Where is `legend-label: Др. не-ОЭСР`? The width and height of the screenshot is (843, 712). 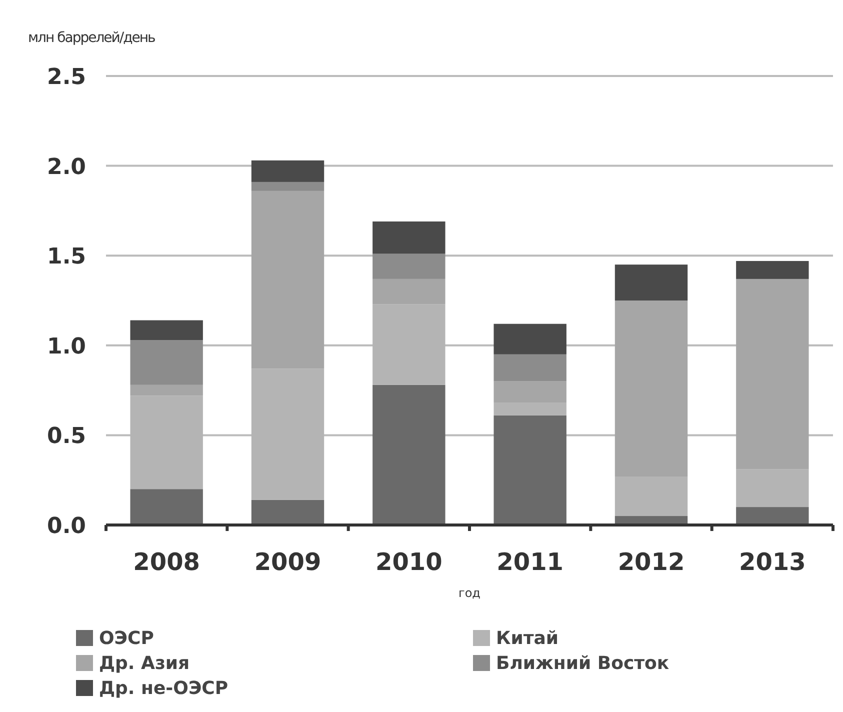 legend-label: Др. не-ОЭСР is located at coordinates (163, 688).